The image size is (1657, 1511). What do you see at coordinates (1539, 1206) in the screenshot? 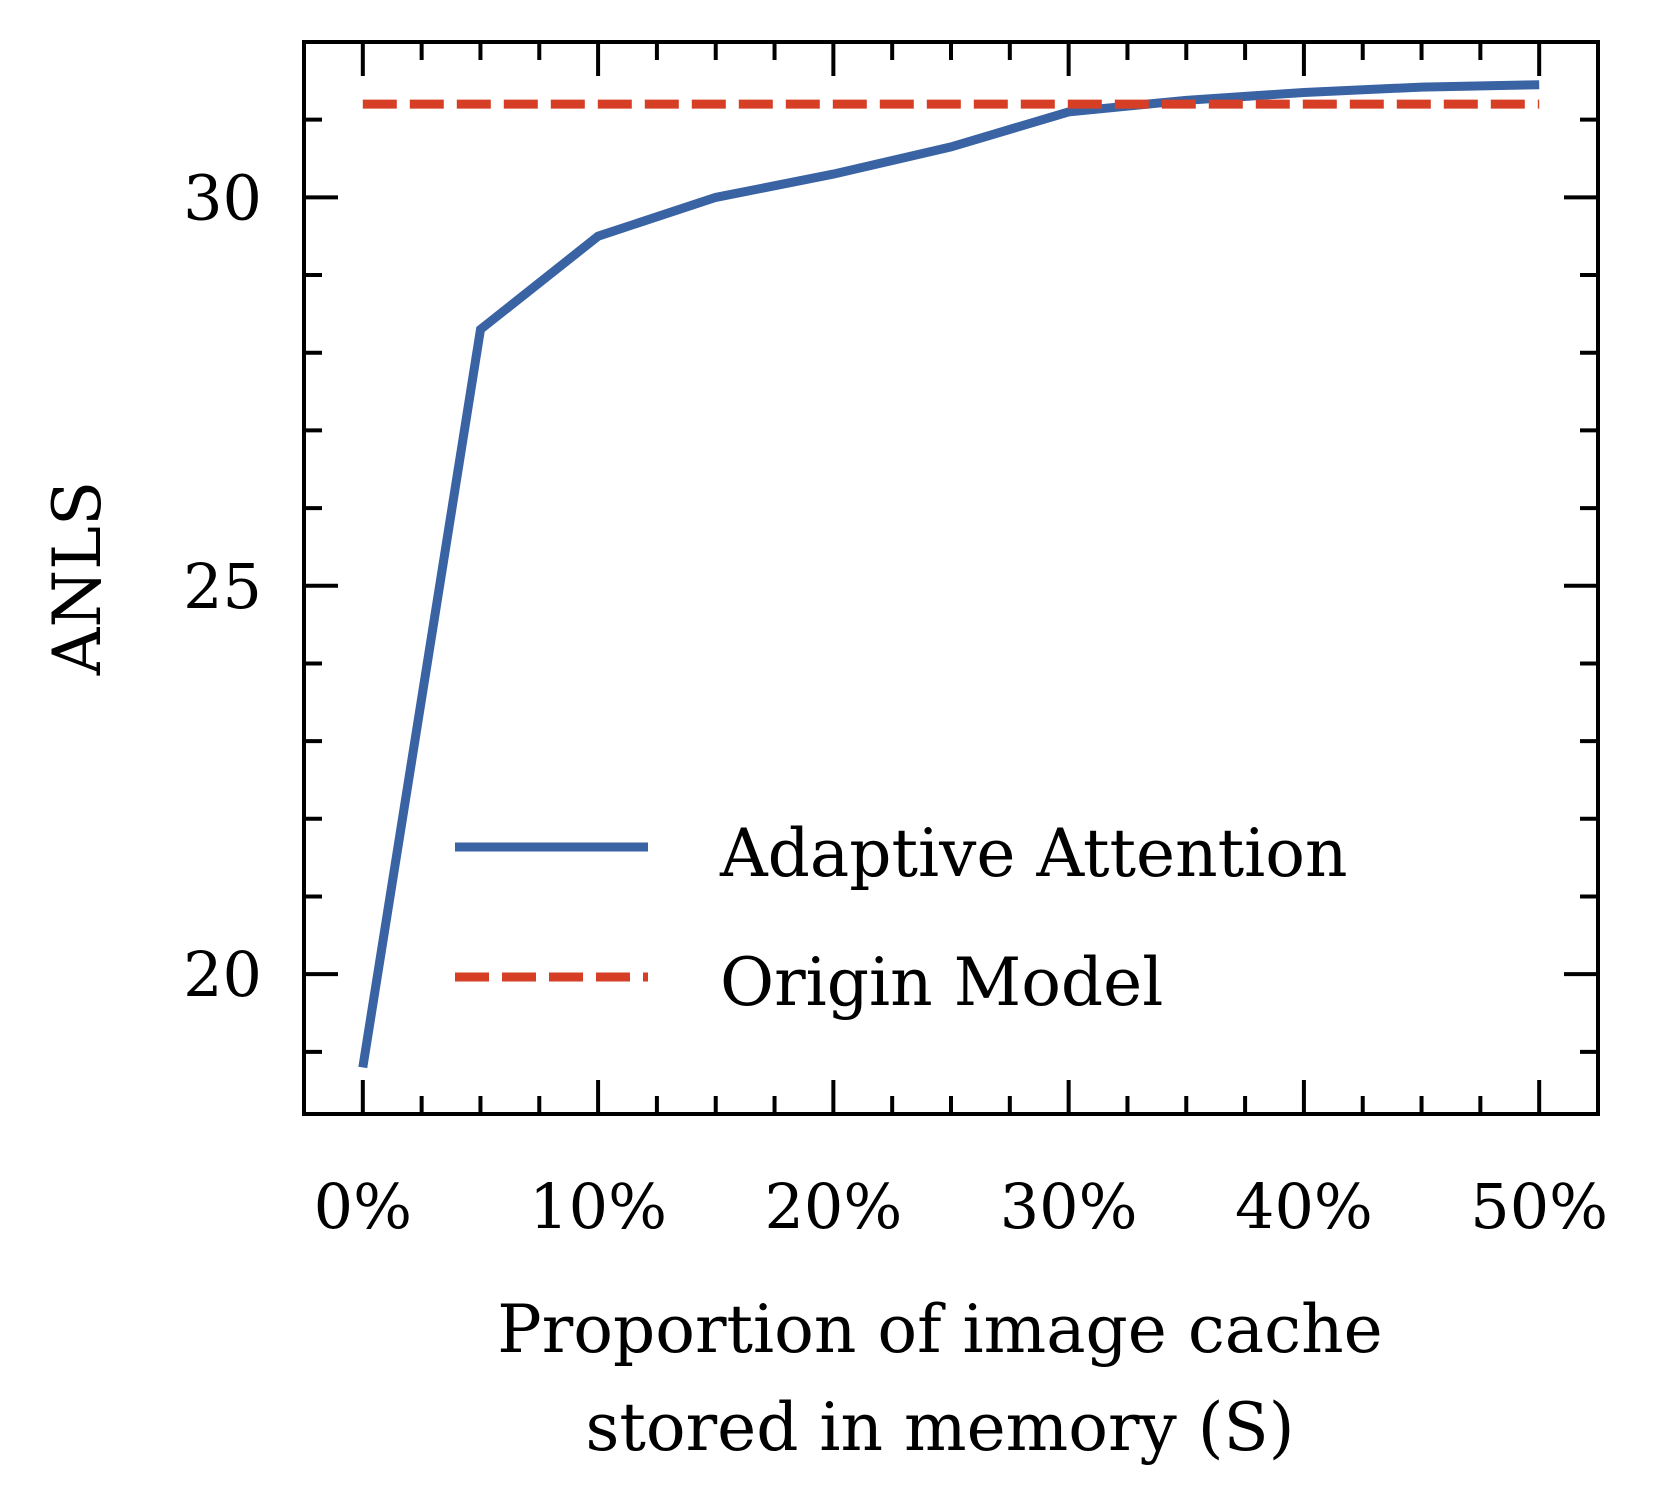
I see `x-tick-label: 50%` at bounding box center [1539, 1206].